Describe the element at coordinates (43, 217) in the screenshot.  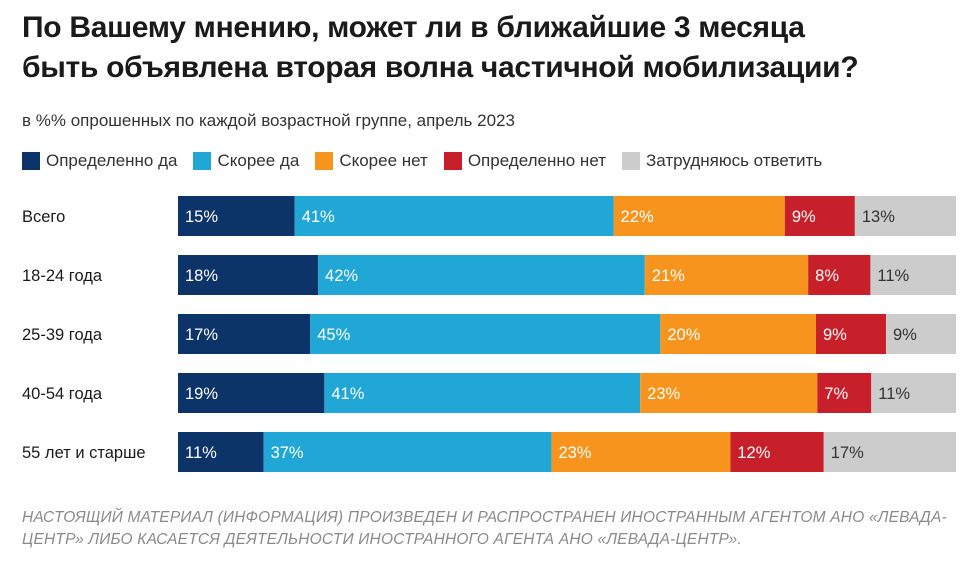
I see `category-label: Всего` at that location.